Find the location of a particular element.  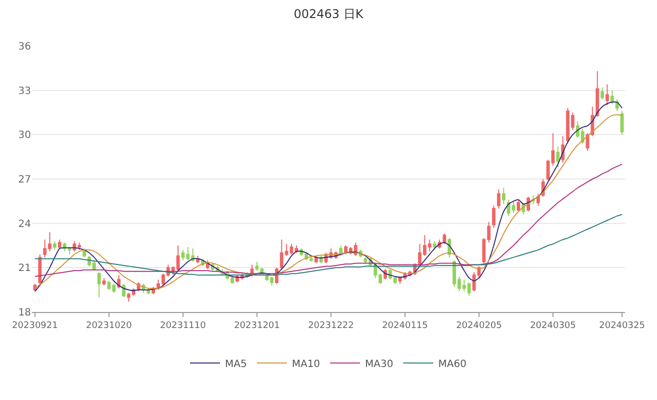

x-tick-label: 20231020 is located at coordinates (109, 325).